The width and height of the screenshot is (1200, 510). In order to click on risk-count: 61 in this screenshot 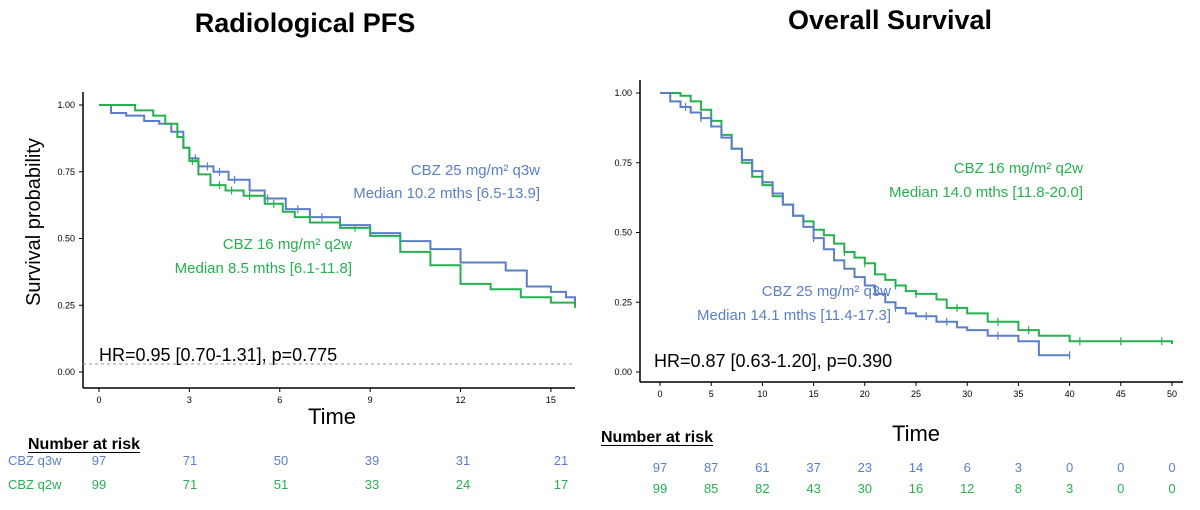, I will do `click(762, 467)`.